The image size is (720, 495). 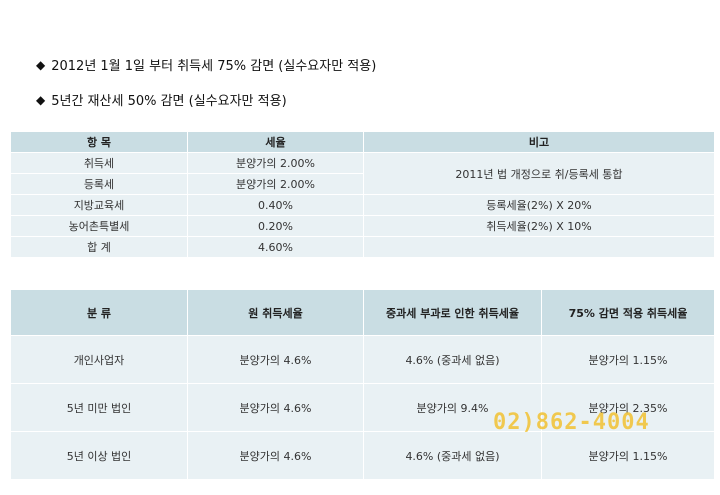 I want to click on table-row: 등록세 분양가의 2.00%, so click(x=362, y=184).